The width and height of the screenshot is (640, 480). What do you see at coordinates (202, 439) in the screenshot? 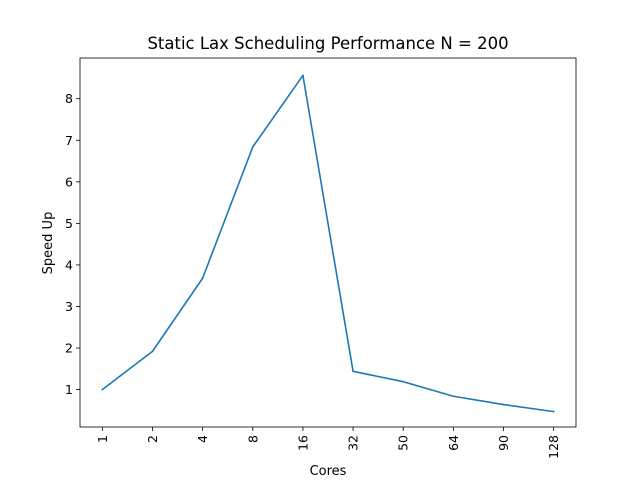
I see `x-tick-label-4: 4` at bounding box center [202, 439].